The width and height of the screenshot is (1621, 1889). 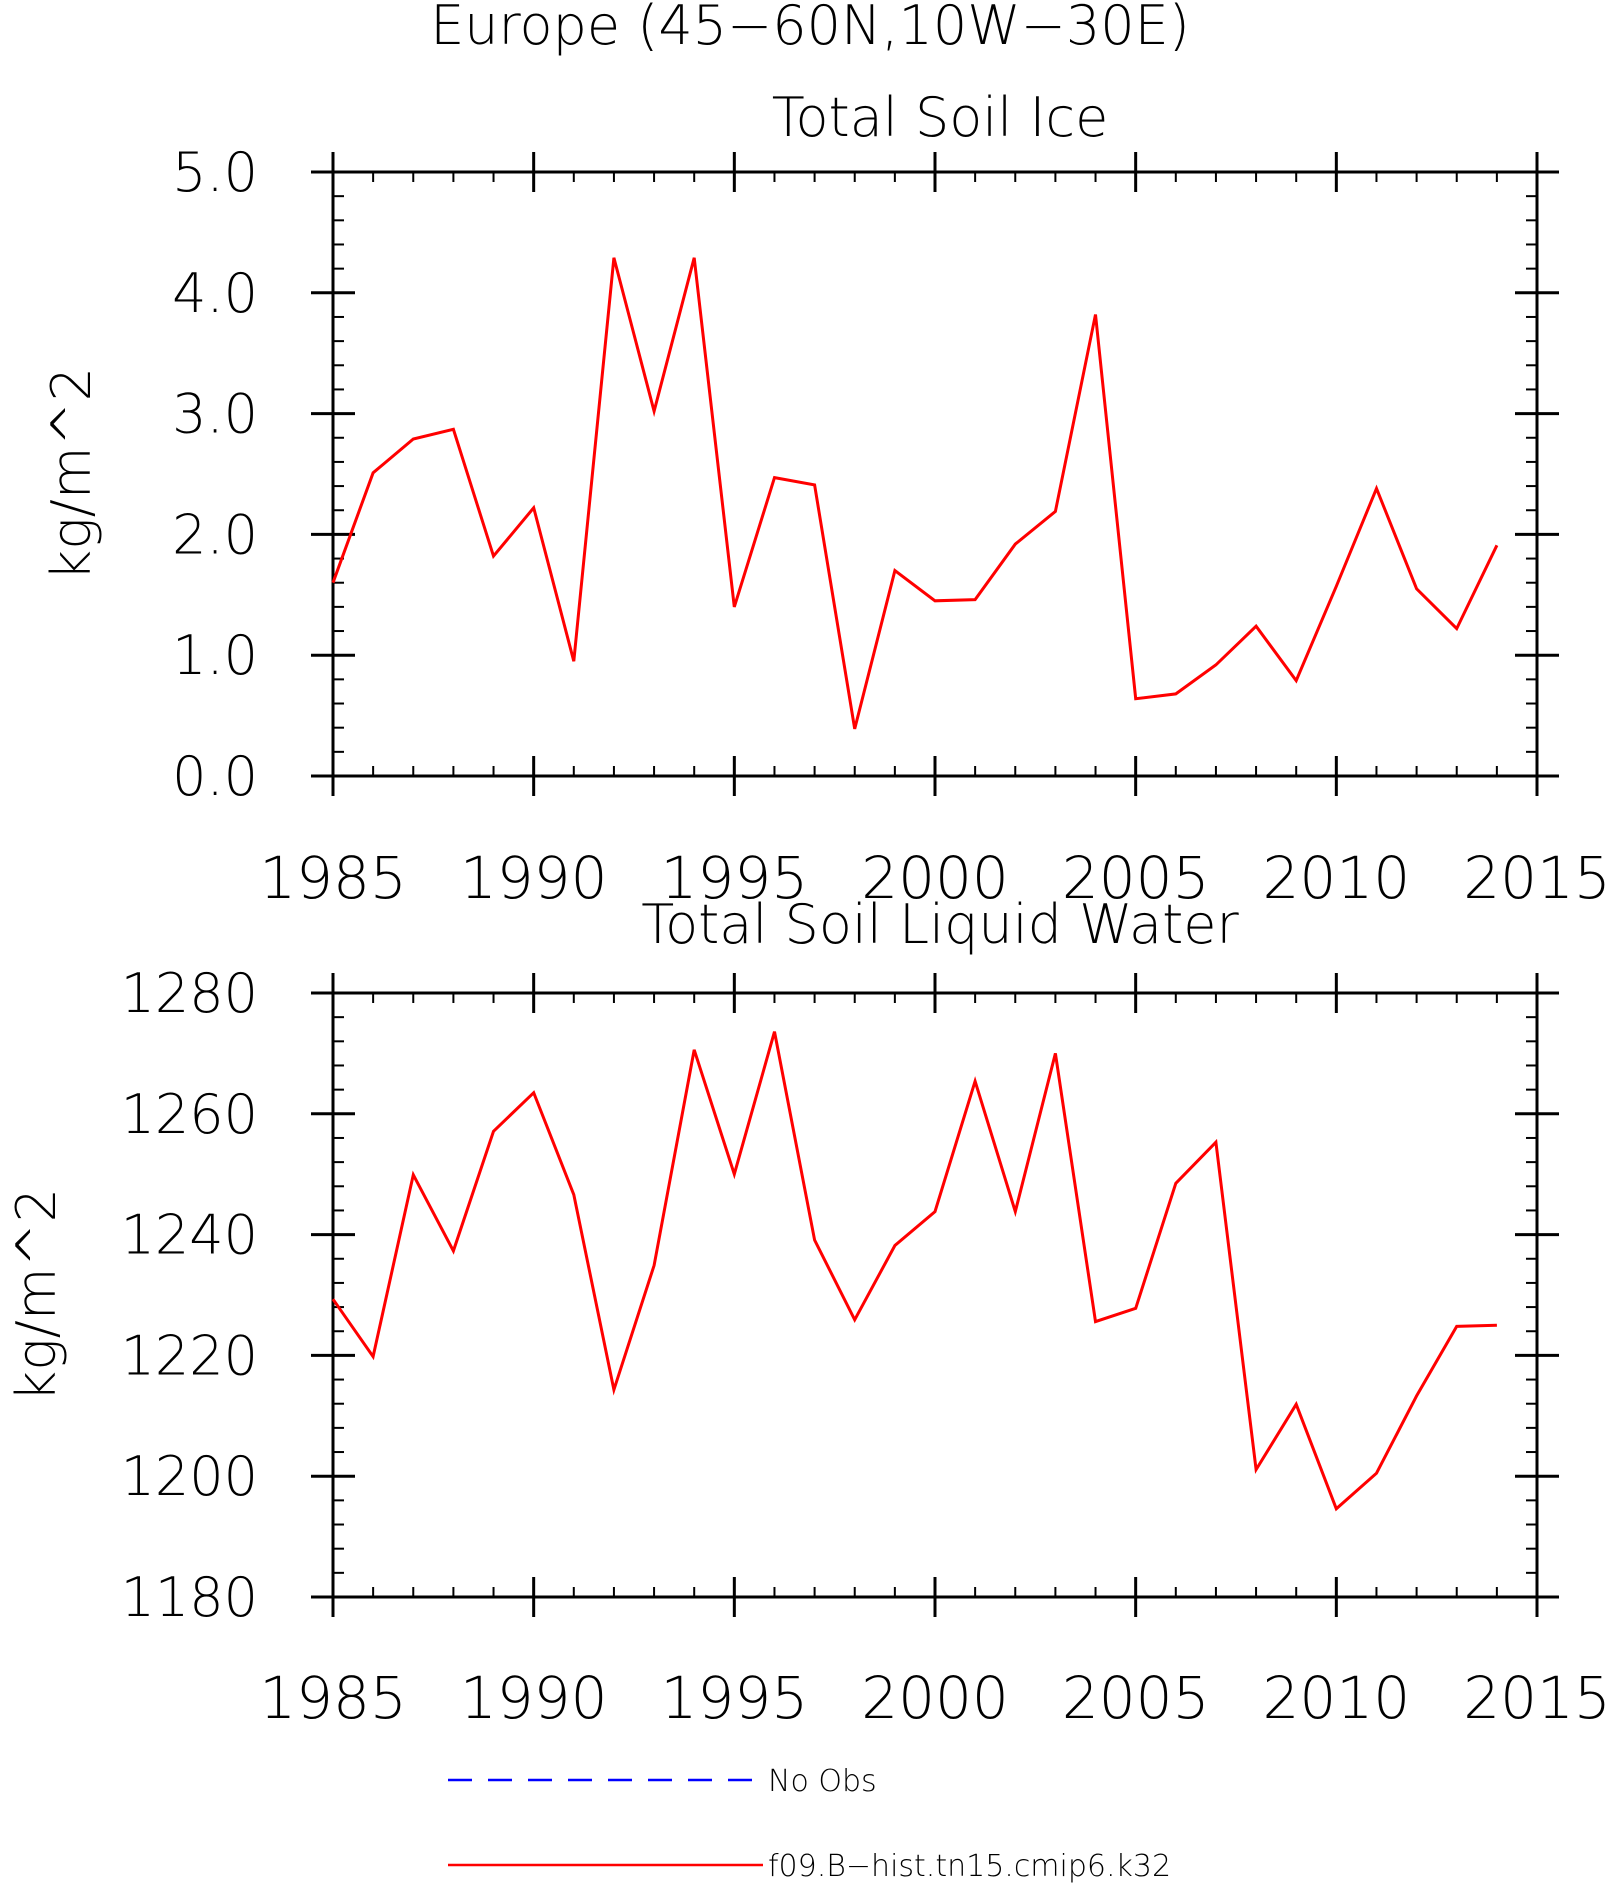 What do you see at coordinates (969, 1866) in the screenshot?
I see `legend-label-model: f09.B−hist.tn15.cmip6.k32` at bounding box center [969, 1866].